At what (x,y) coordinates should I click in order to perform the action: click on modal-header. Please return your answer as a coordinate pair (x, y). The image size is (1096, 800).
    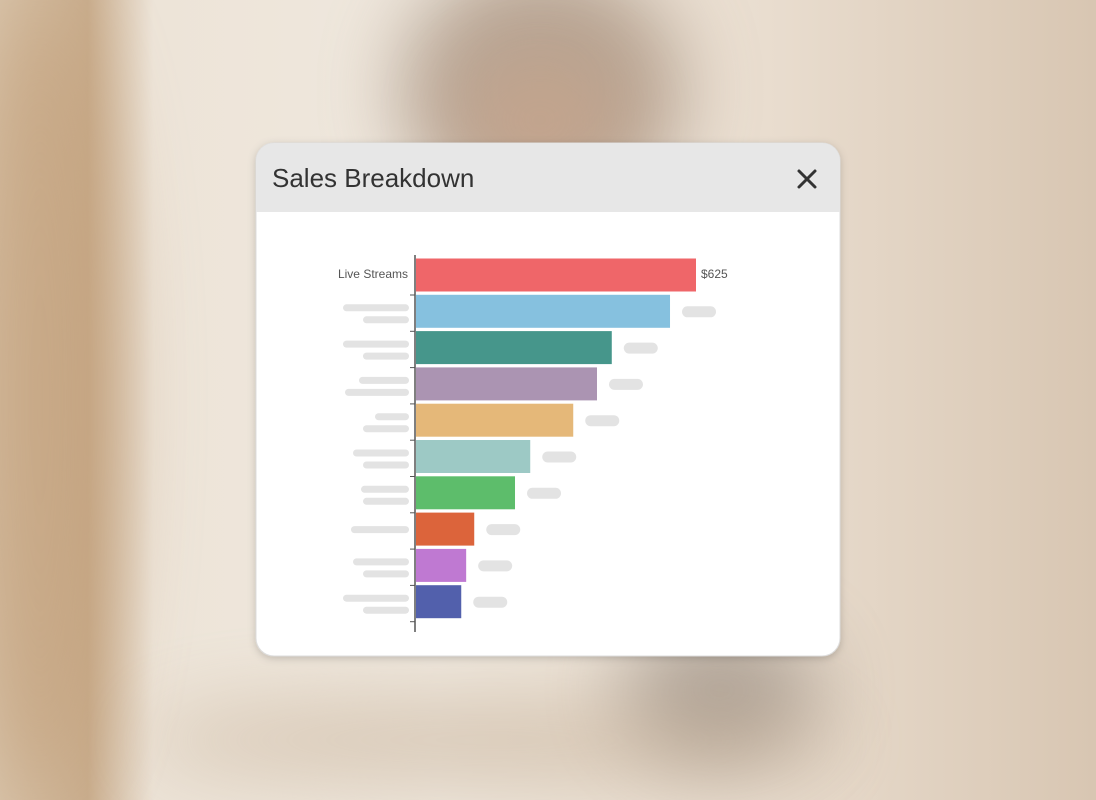
    Looking at the image, I should click on (548, 177).